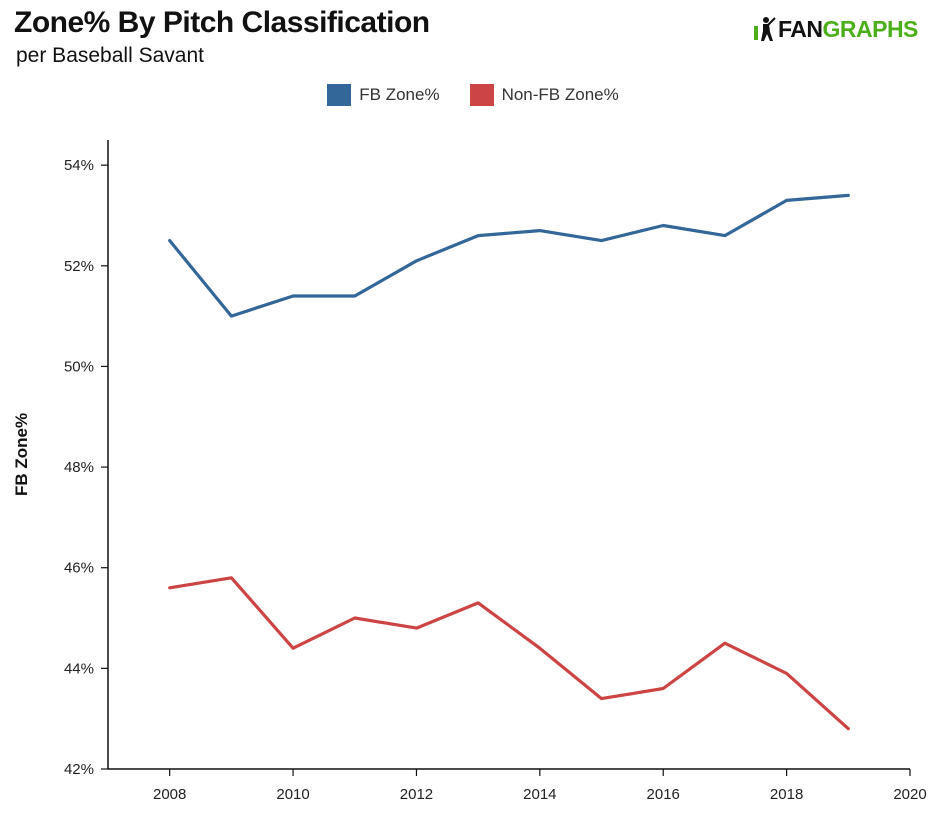 The width and height of the screenshot is (946, 840). I want to click on y-tick-label: 50%, so click(79, 366).